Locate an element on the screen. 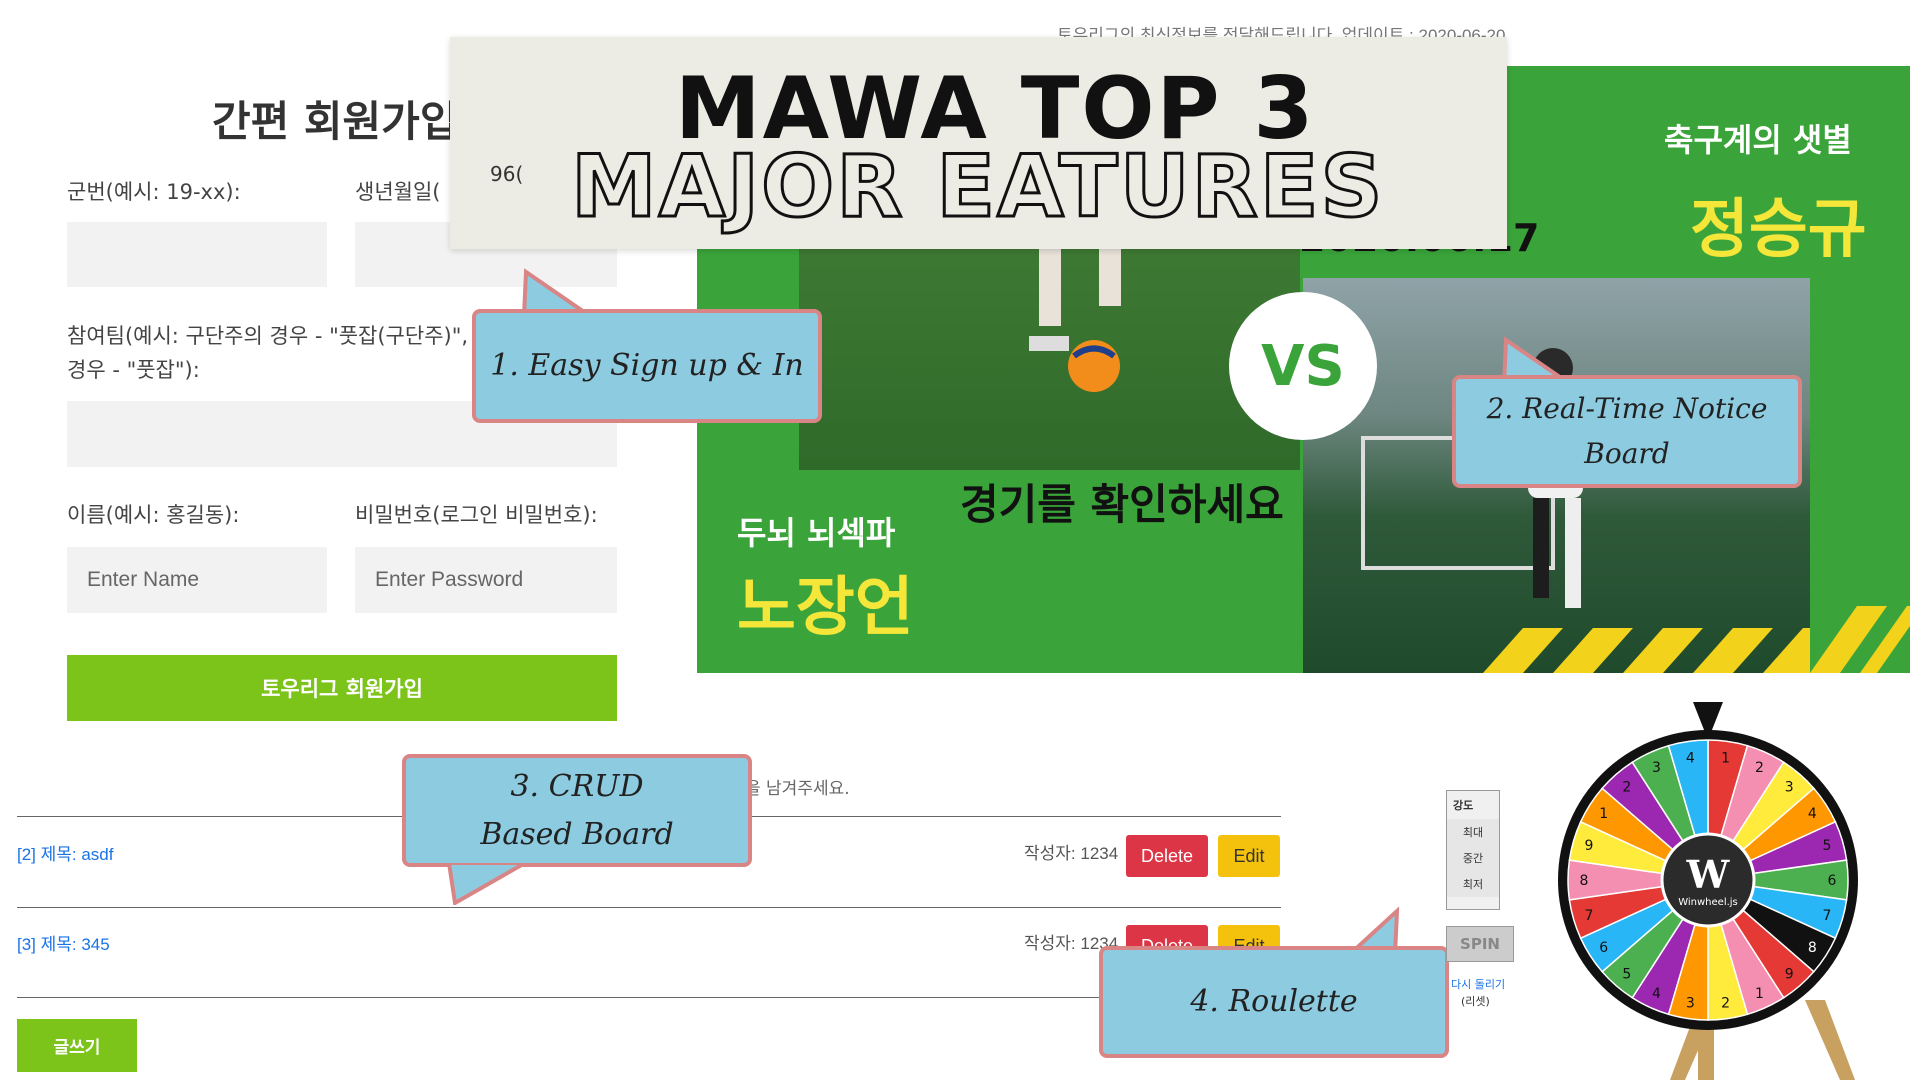 This screenshot has width=1920, height=1080. right-team-name: 정승규 is located at coordinates (1778, 230).